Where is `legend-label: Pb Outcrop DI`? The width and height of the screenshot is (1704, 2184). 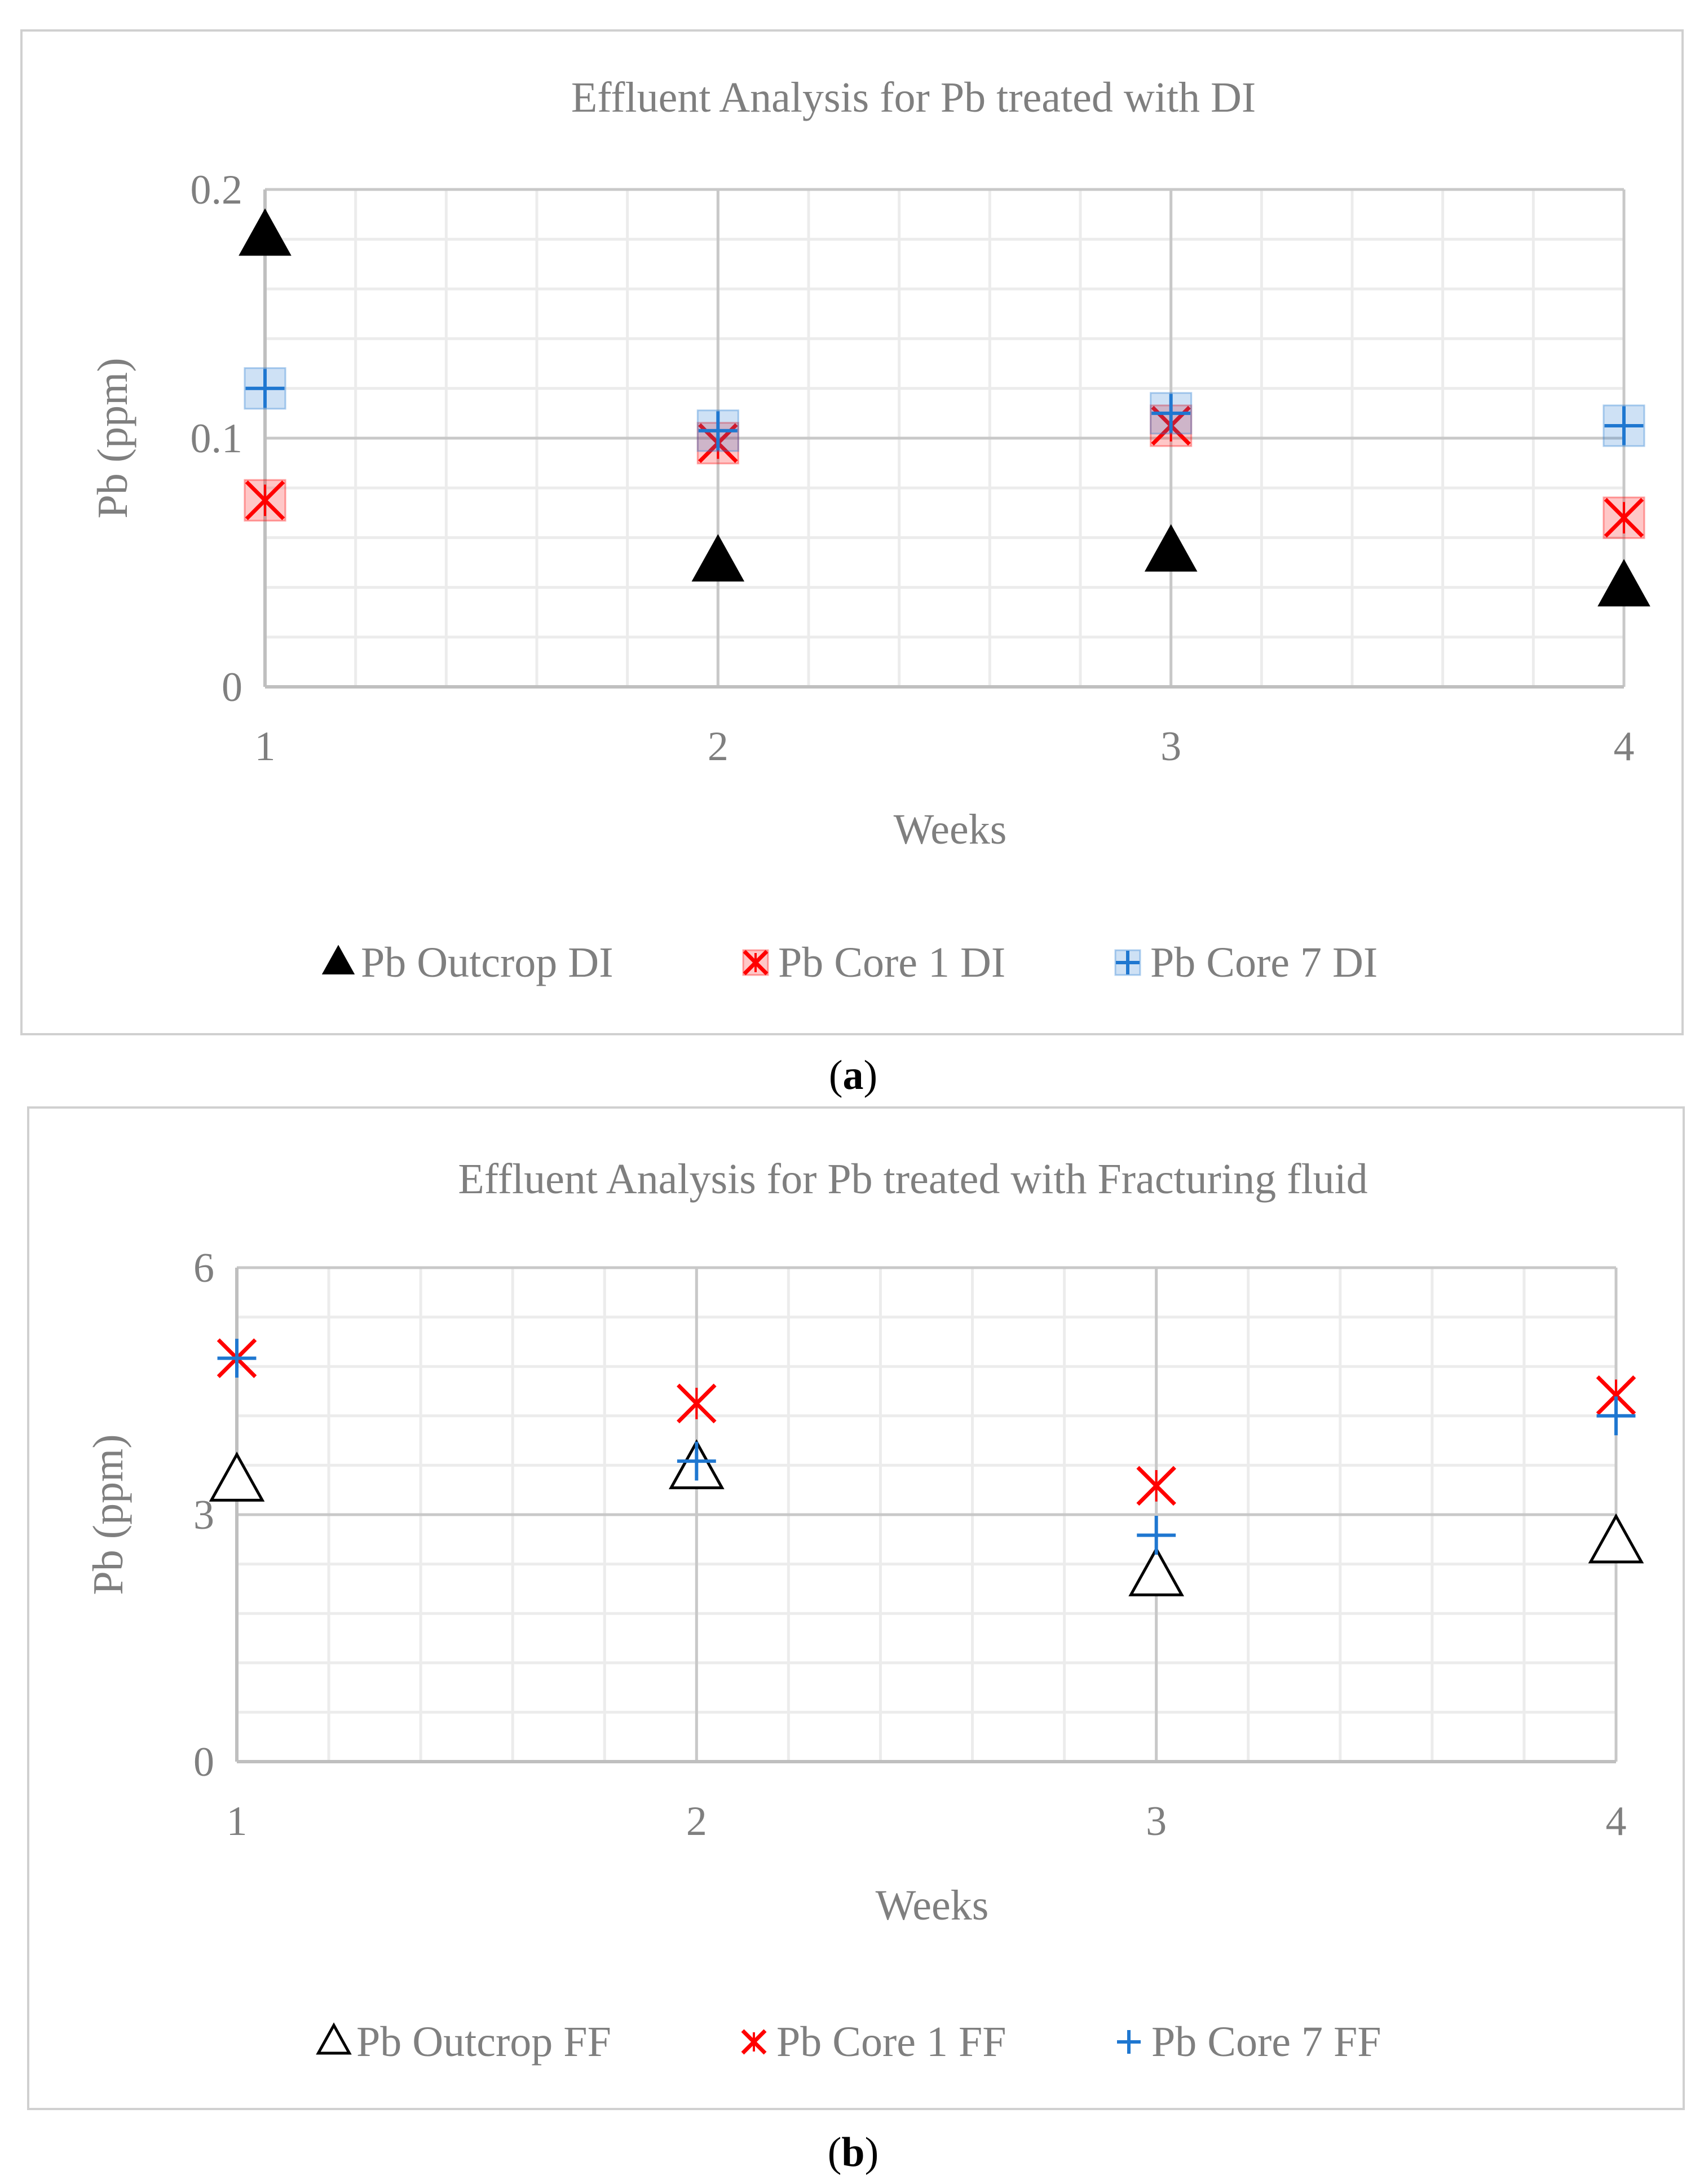 legend-label: Pb Outcrop DI is located at coordinates (487, 962).